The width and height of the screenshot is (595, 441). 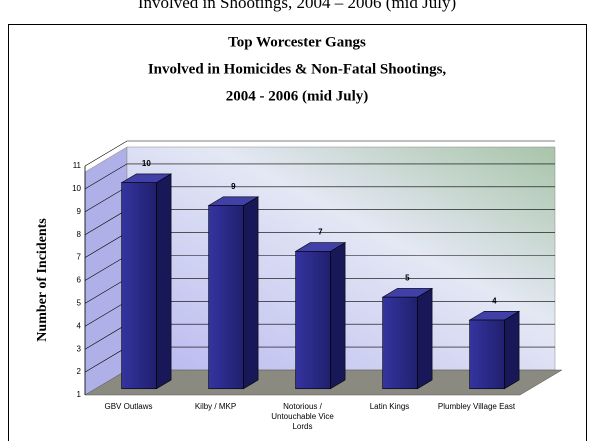 I want to click on data-label: 9, so click(x=233, y=186).